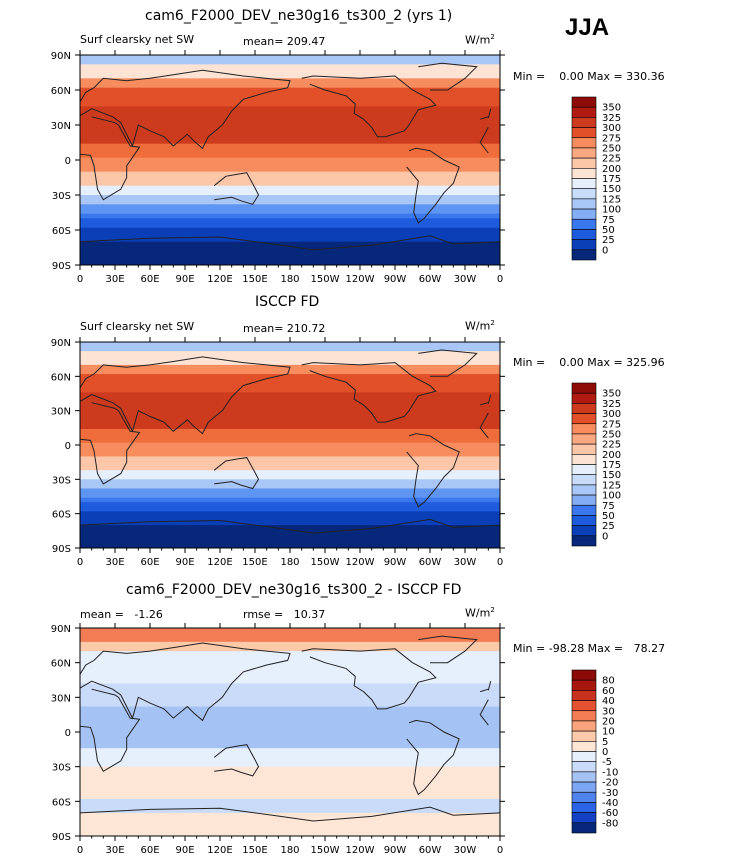 The height and width of the screenshot is (865, 732). What do you see at coordinates (284, 41) in the screenshot?
I see `panel1-mean: mean= 209.47` at bounding box center [284, 41].